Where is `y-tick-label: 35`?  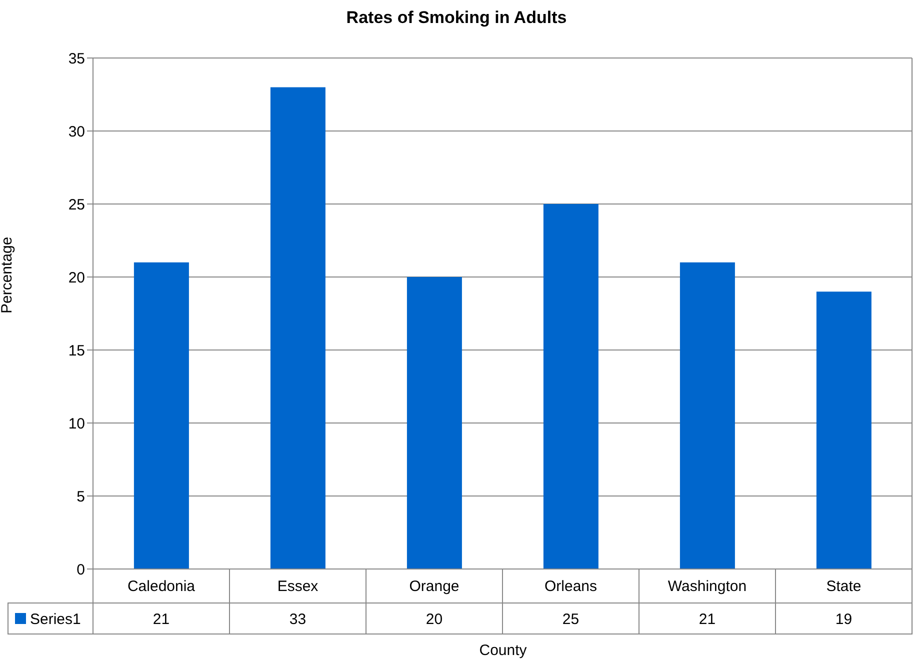
y-tick-label: 35 is located at coordinates (76, 59).